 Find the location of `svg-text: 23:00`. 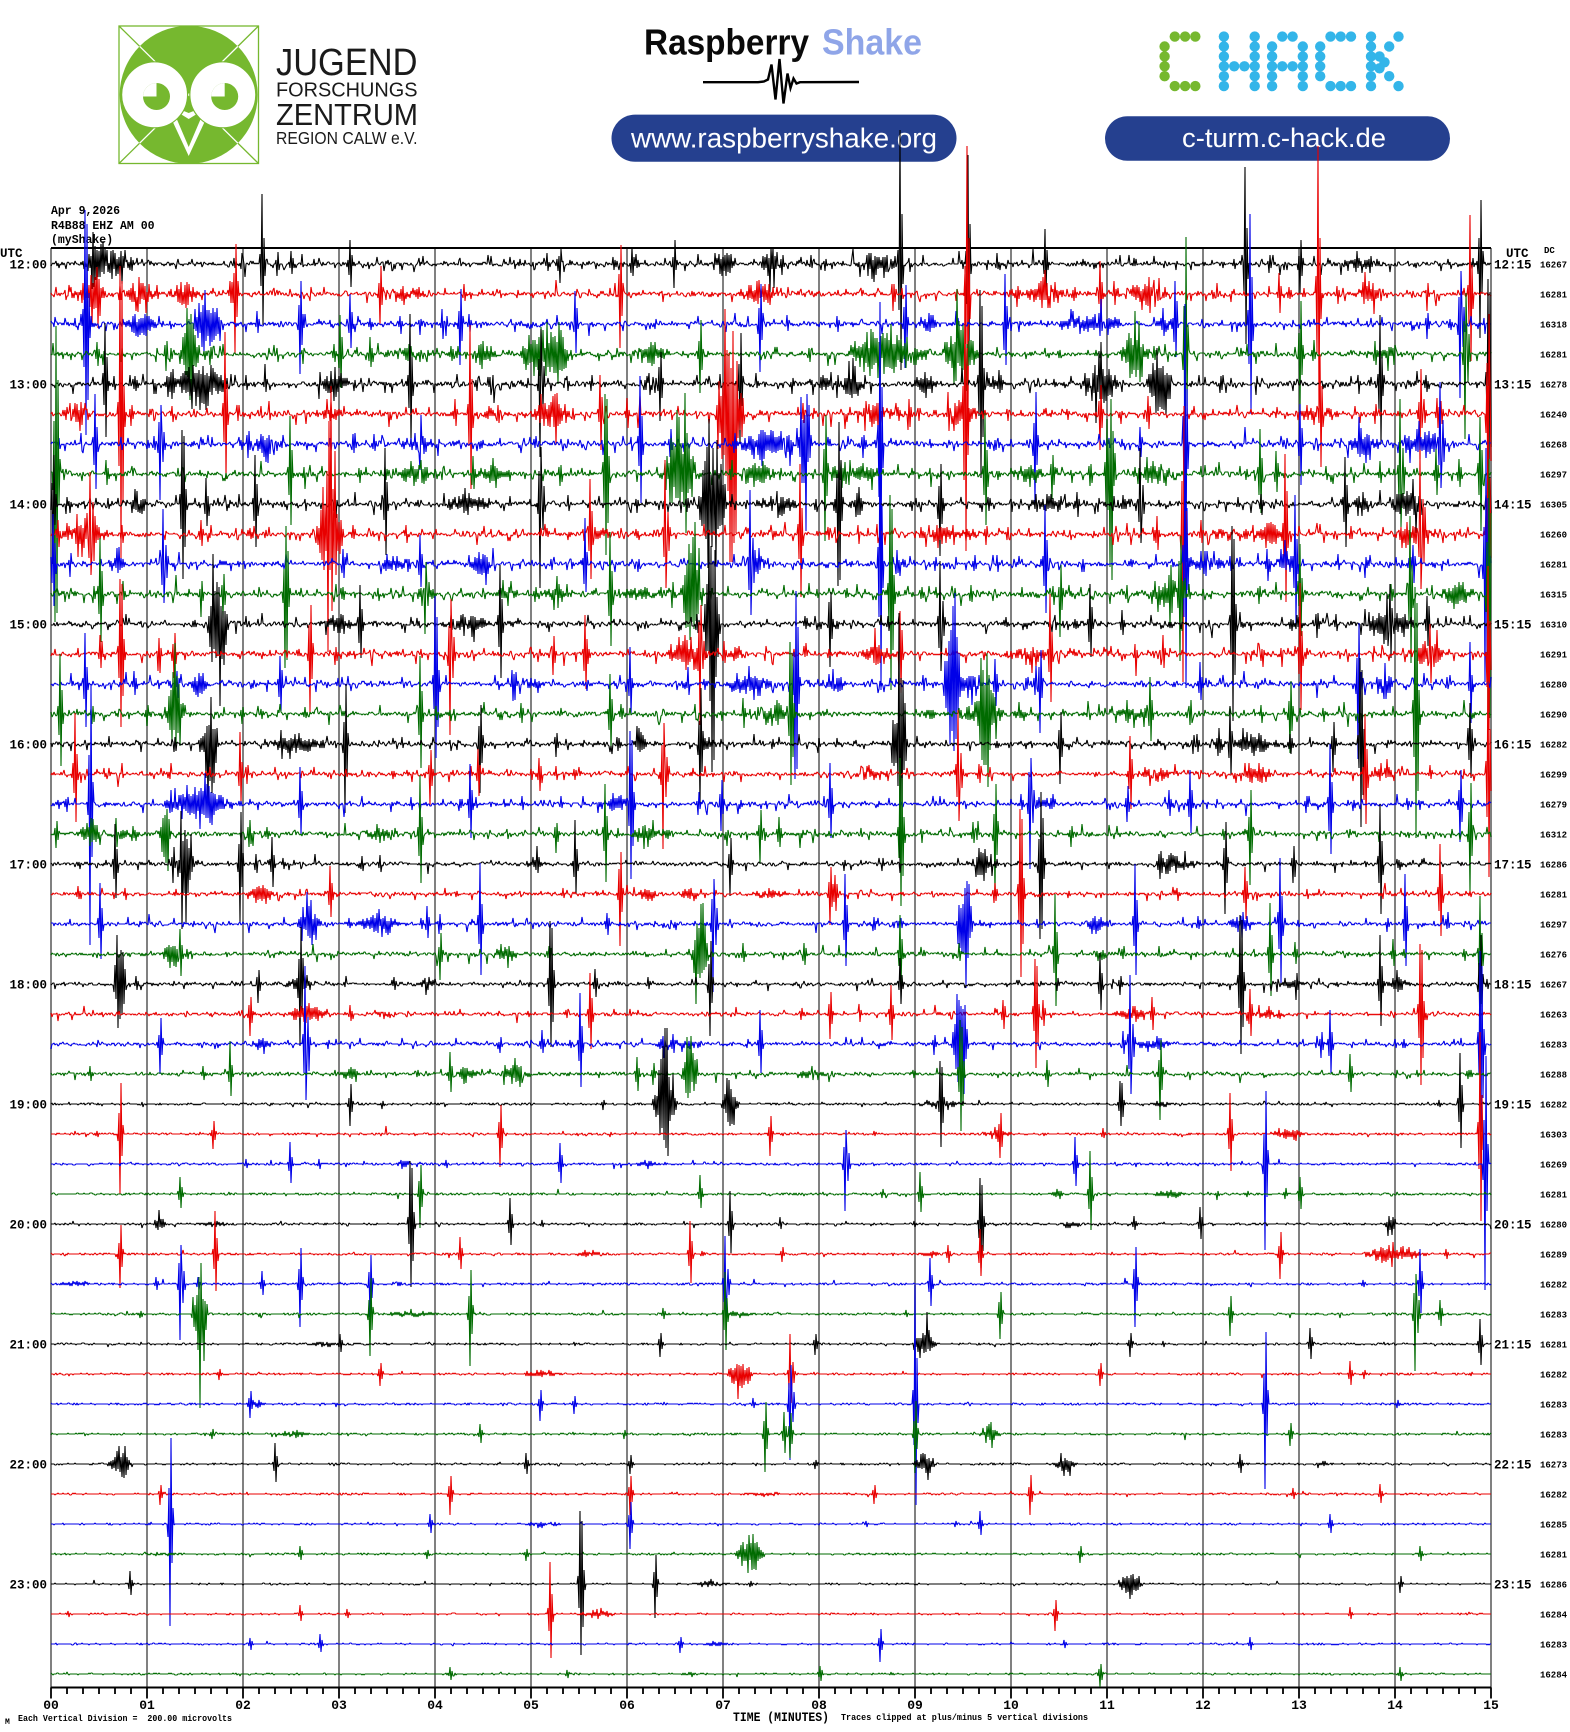

svg-text: 23:00 is located at coordinates (28, 1586).